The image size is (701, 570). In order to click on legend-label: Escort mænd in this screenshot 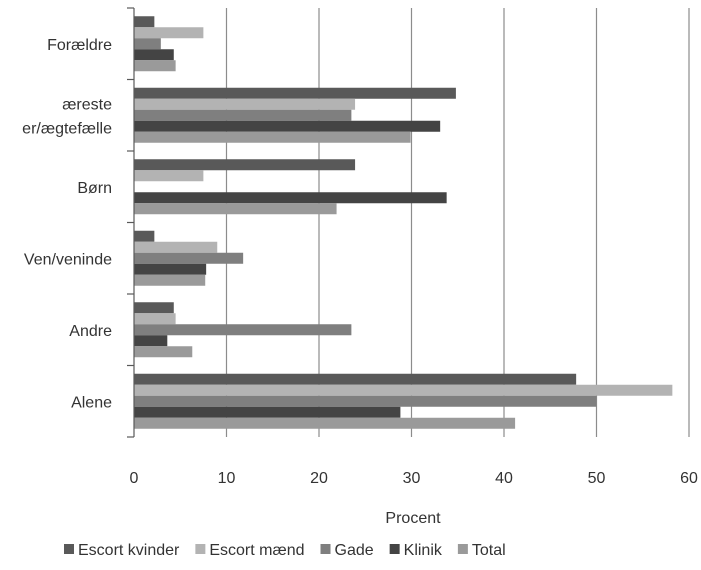, I will do `click(256, 550)`.